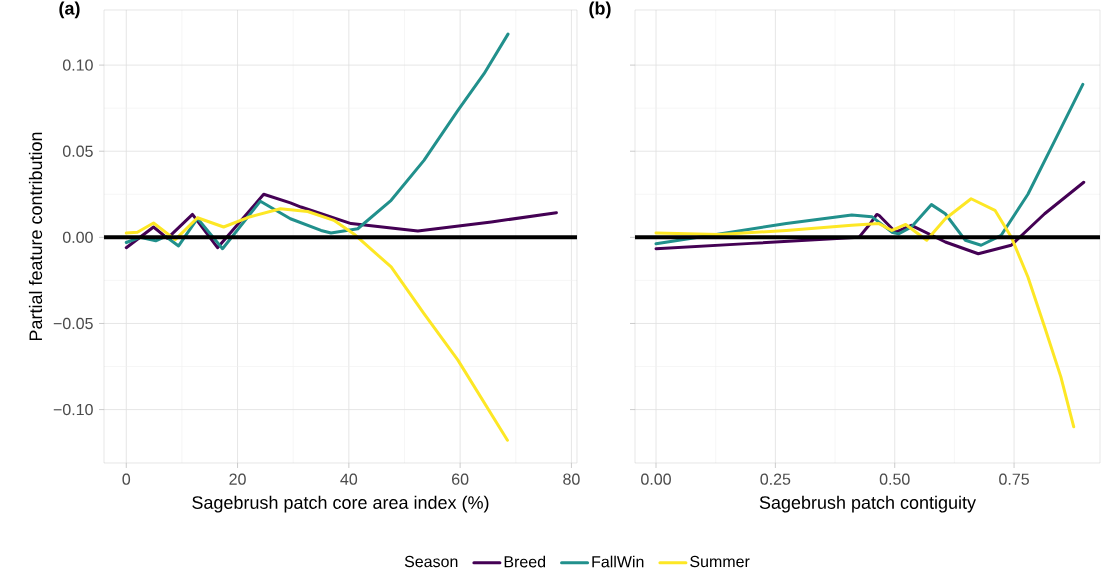  I want to click on y-axis-title: Partial feature contribution, so click(35, 236).